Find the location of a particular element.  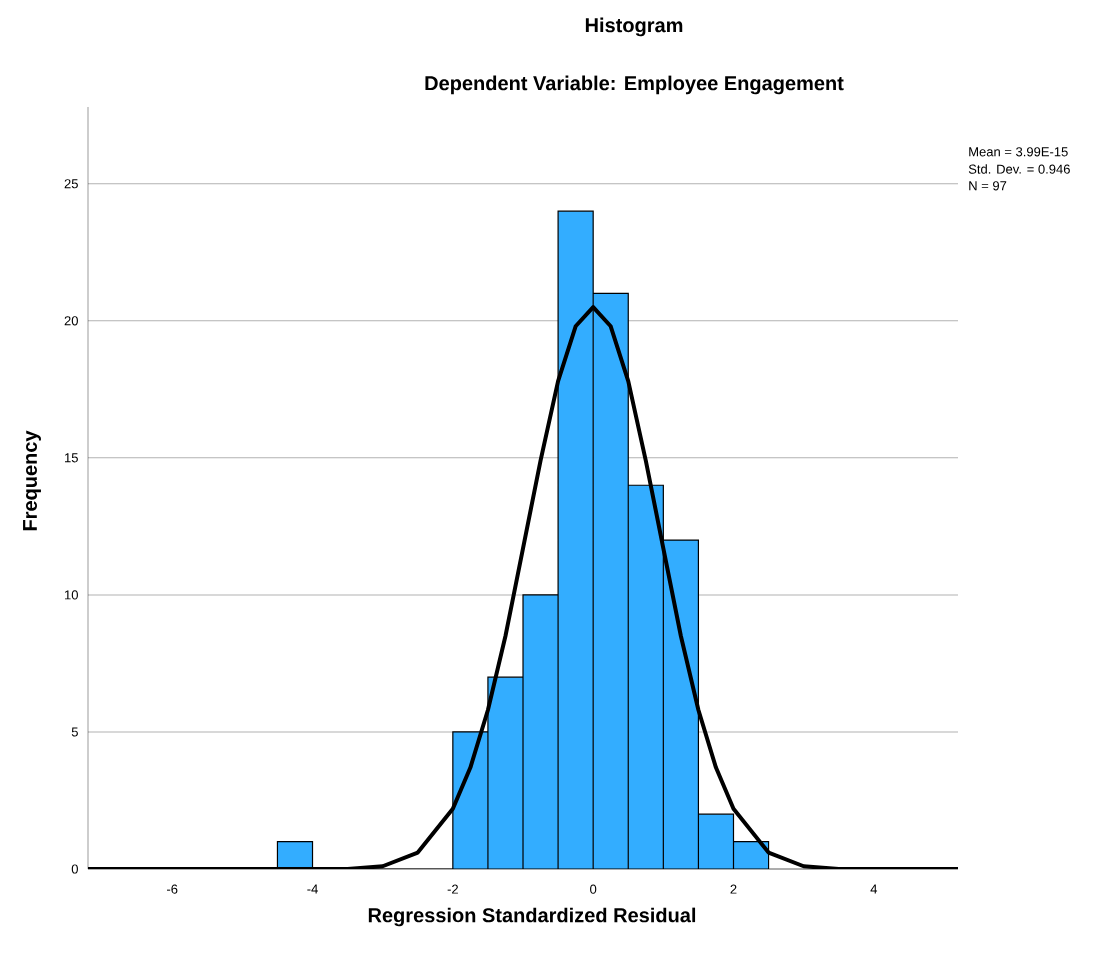

text: Mean = 3.99E-15 is located at coordinates (1018, 152).